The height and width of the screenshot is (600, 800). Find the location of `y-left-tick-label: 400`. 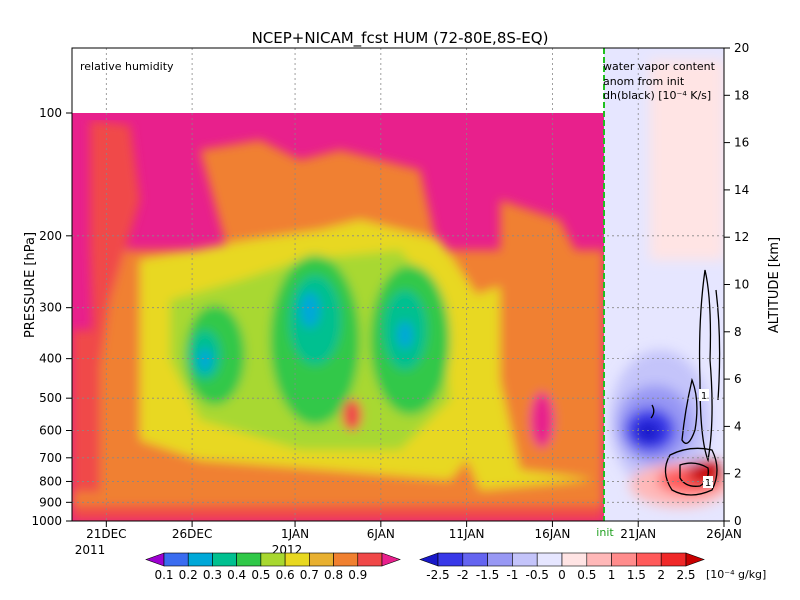

y-left-tick-label: 400 is located at coordinates (50, 359).